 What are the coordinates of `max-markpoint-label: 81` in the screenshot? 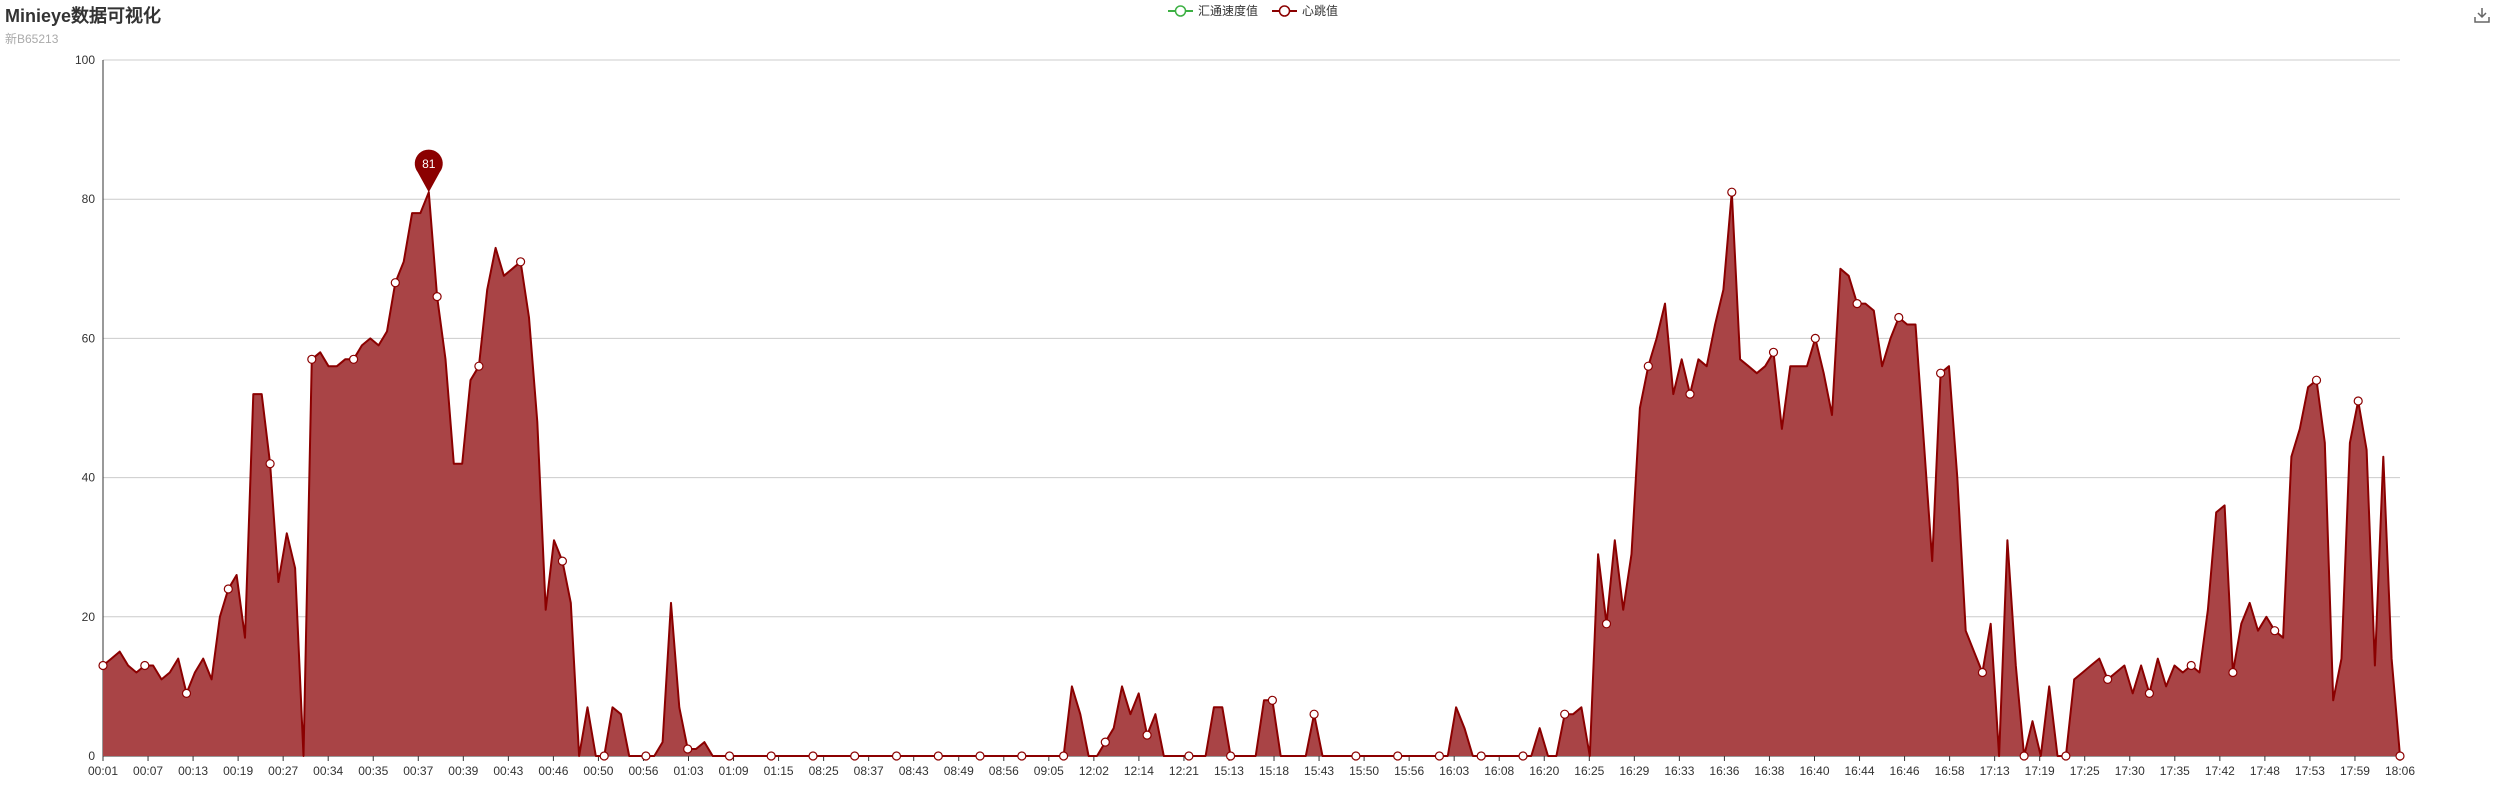 It's located at (429, 164).